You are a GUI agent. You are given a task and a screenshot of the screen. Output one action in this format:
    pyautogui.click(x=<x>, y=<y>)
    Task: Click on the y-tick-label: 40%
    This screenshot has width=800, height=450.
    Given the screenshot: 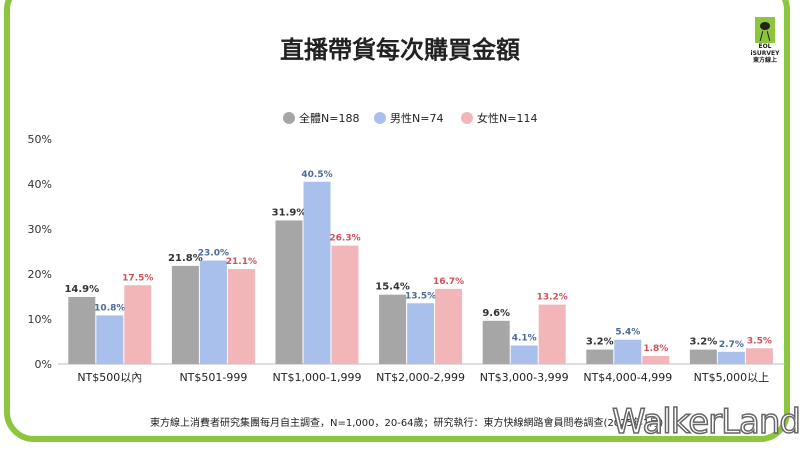 What is the action you would take?
    pyautogui.click(x=40, y=184)
    